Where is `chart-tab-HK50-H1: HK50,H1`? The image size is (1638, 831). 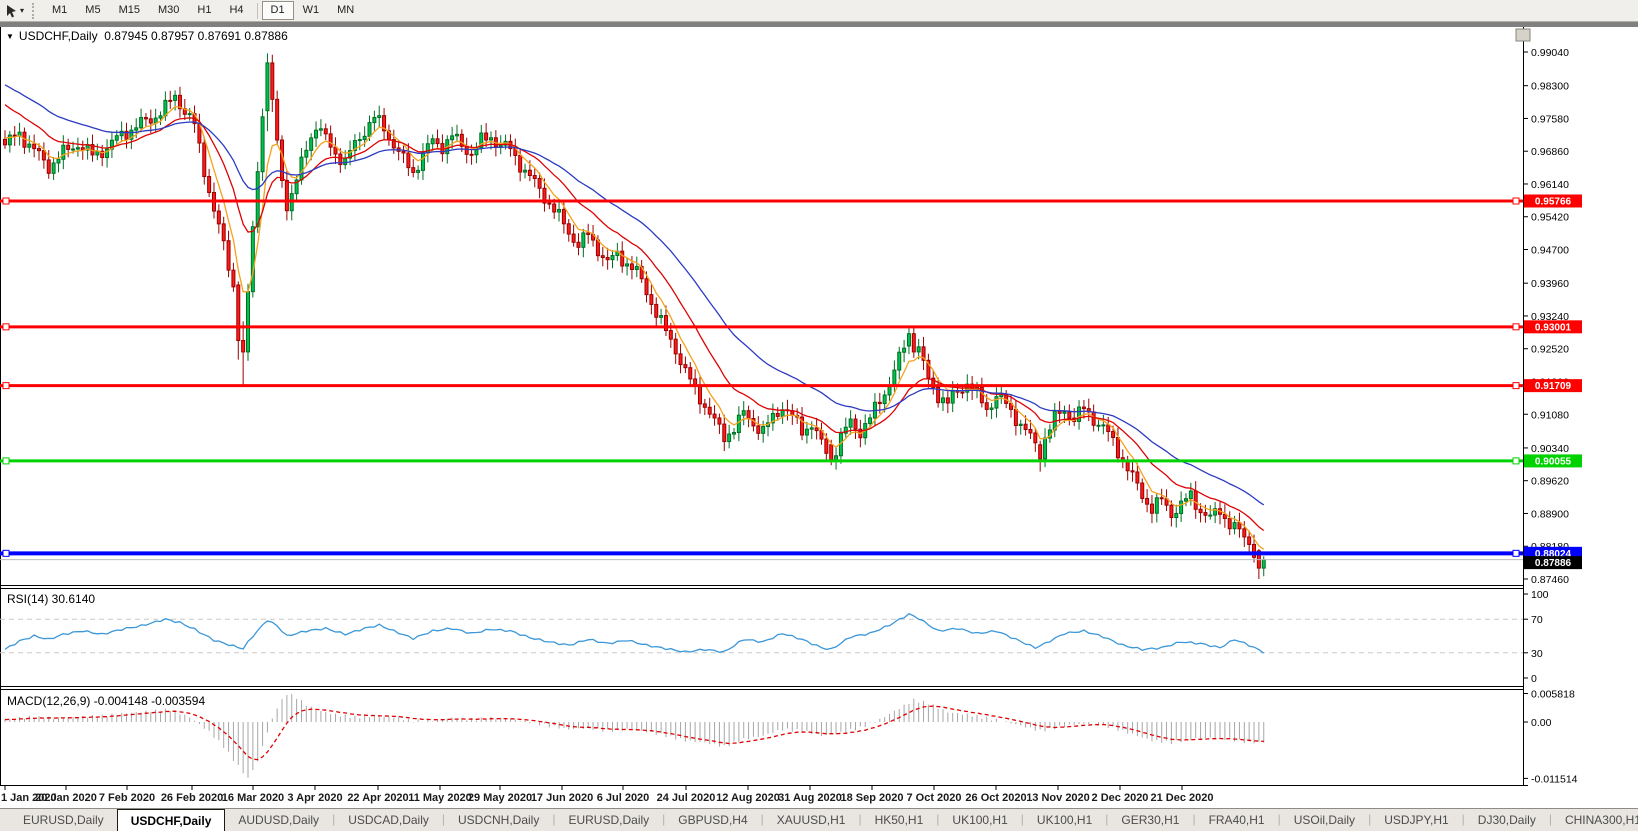 chart-tab-HK50-H1: HK50,H1 is located at coordinates (899, 820).